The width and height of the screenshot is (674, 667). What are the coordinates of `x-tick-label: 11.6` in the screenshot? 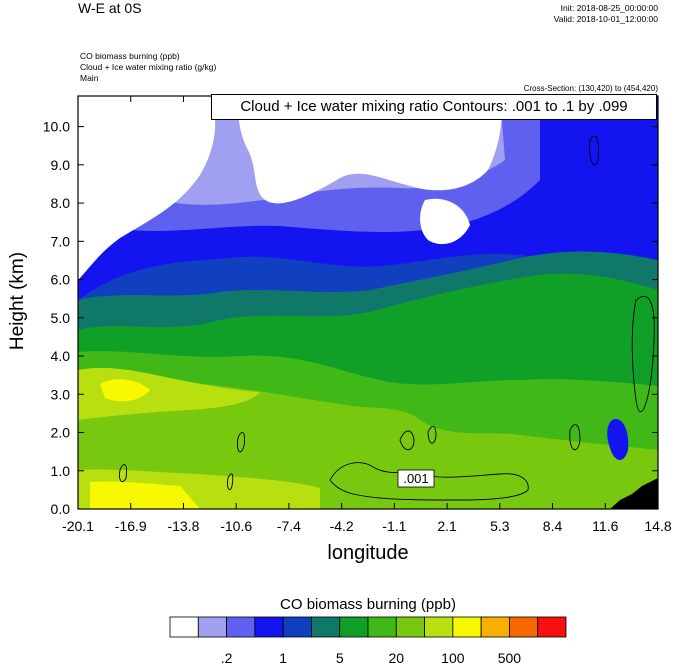 It's located at (605, 526).